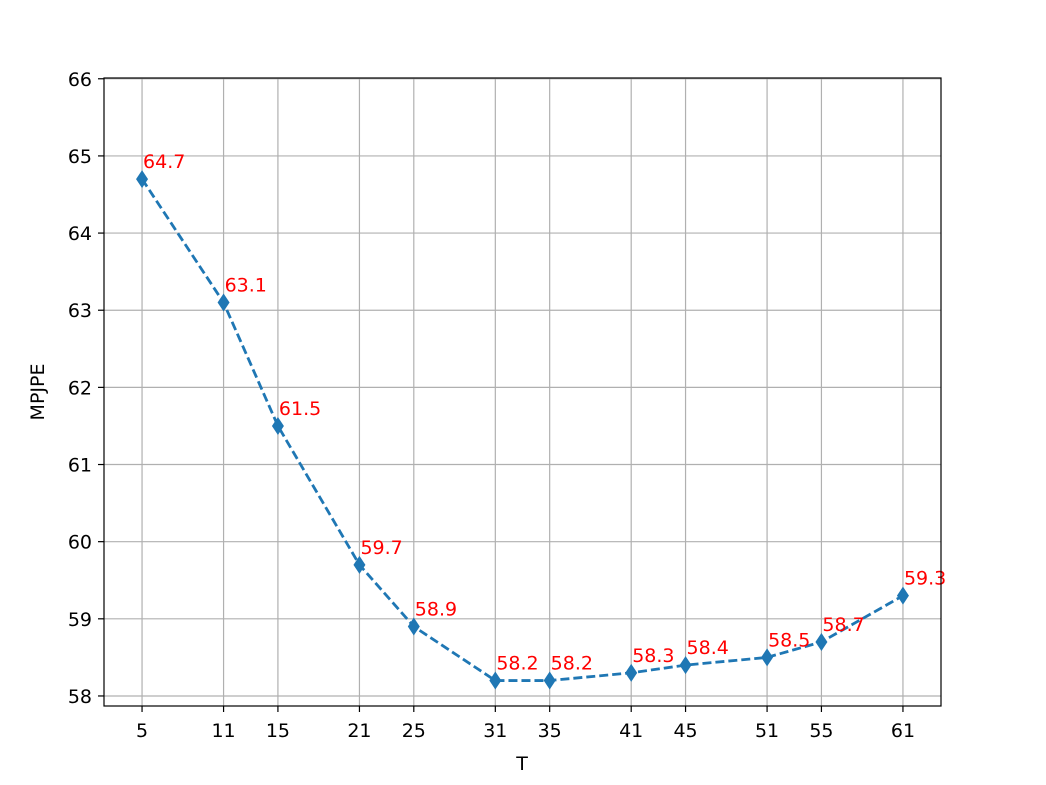  I want to click on data-label: 58.4, so click(708, 648).